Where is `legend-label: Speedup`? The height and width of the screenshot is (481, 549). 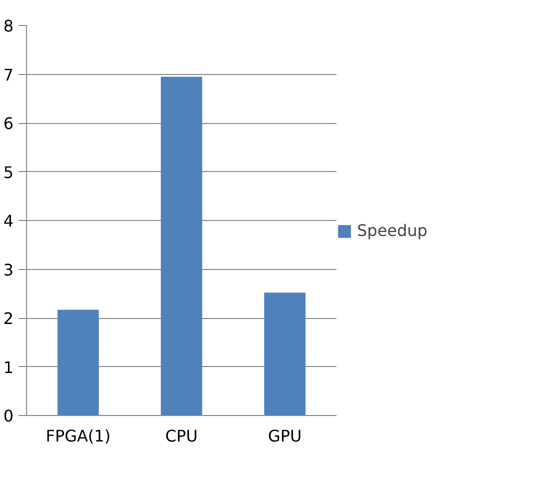
legend-label: Speedup is located at coordinates (392, 230).